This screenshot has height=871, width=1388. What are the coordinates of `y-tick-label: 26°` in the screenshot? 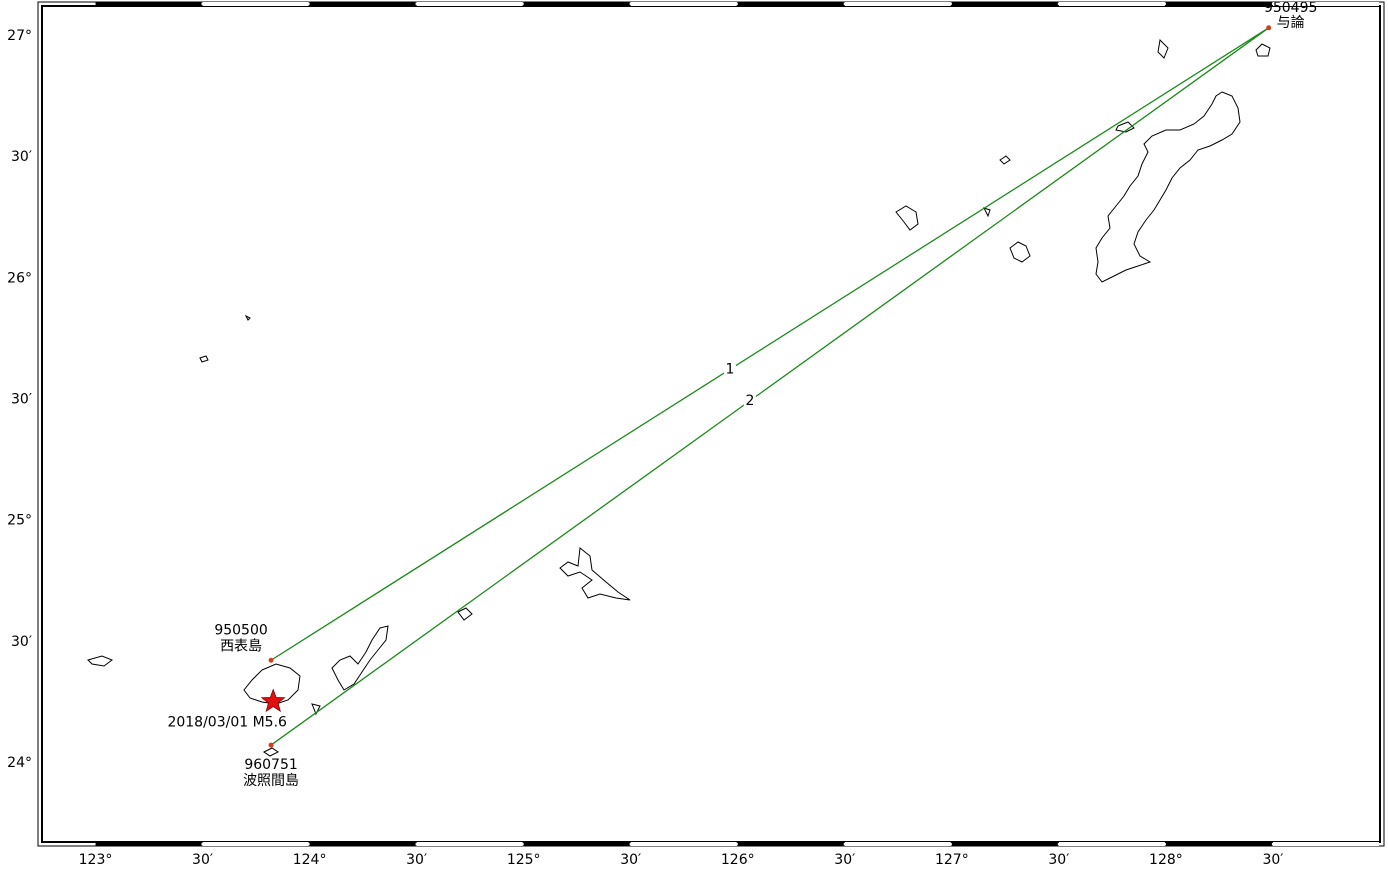 It's located at (19, 278).